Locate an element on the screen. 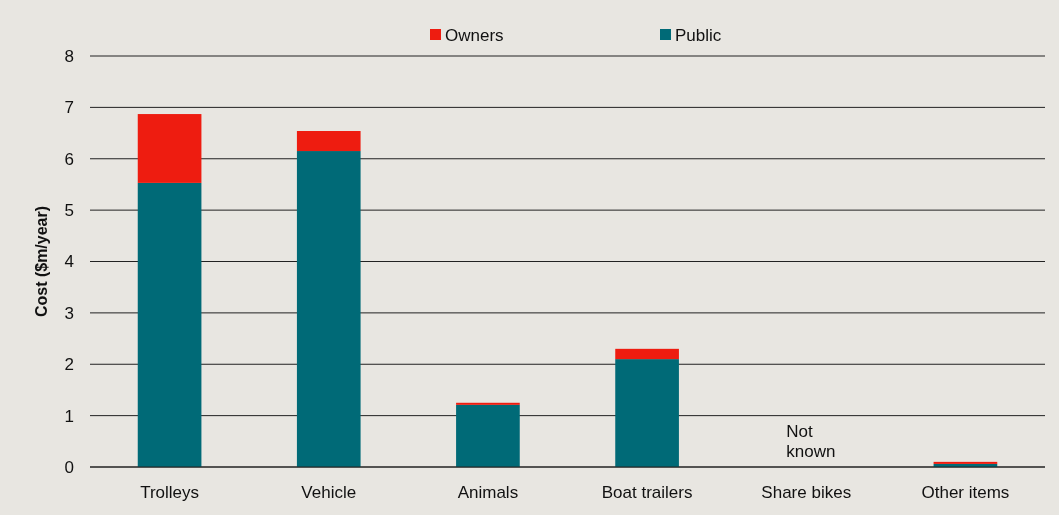  y-tick-label: 2 is located at coordinates (69, 365).